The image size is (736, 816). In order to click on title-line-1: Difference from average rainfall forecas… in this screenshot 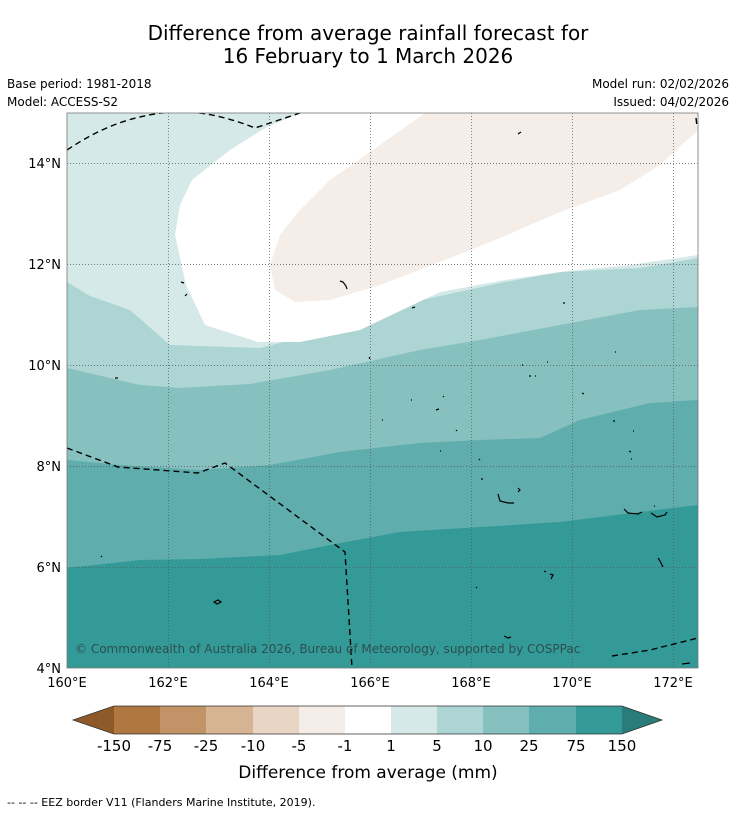, I will do `click(368, 33)`.